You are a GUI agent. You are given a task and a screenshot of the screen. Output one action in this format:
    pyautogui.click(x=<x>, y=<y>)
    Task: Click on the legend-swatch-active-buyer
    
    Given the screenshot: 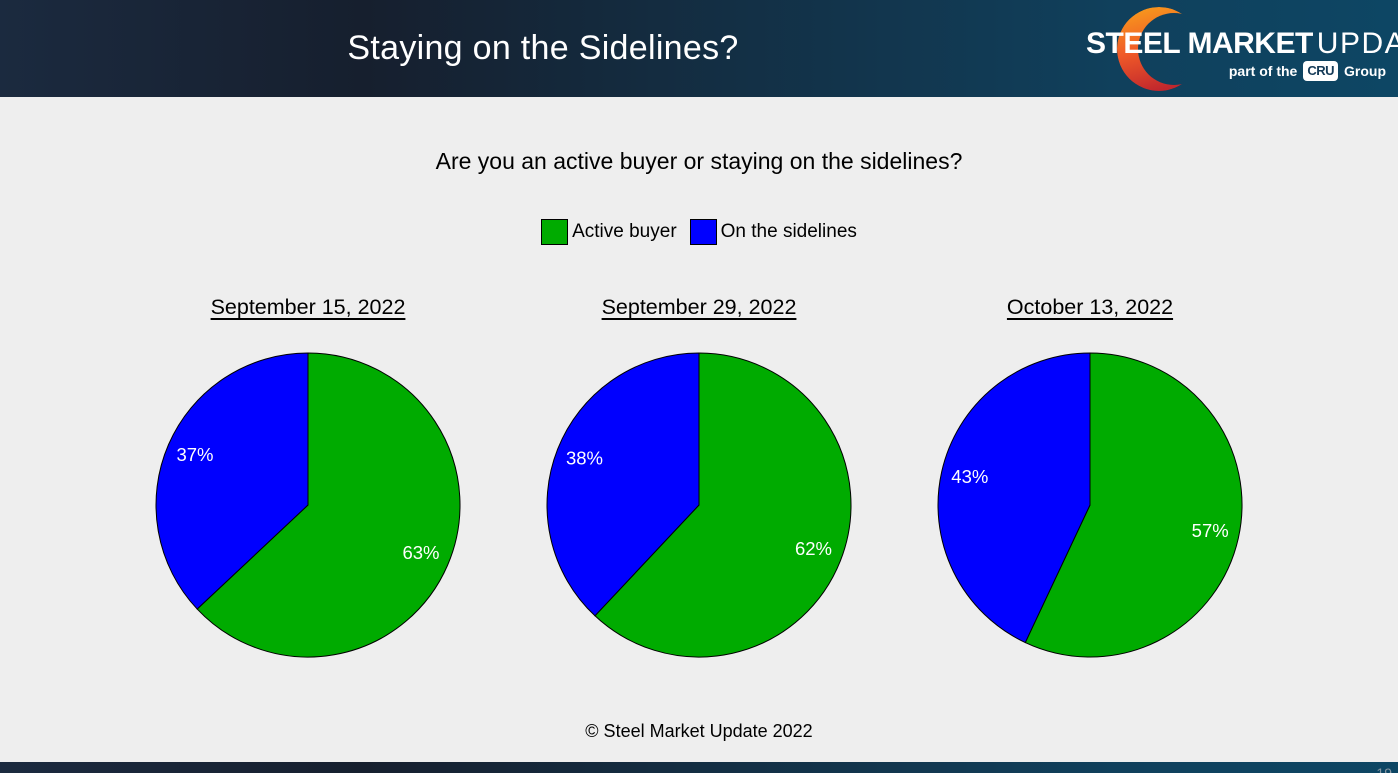 What is the action you would take?
    pyautogui.click(x=555, y=232)
    